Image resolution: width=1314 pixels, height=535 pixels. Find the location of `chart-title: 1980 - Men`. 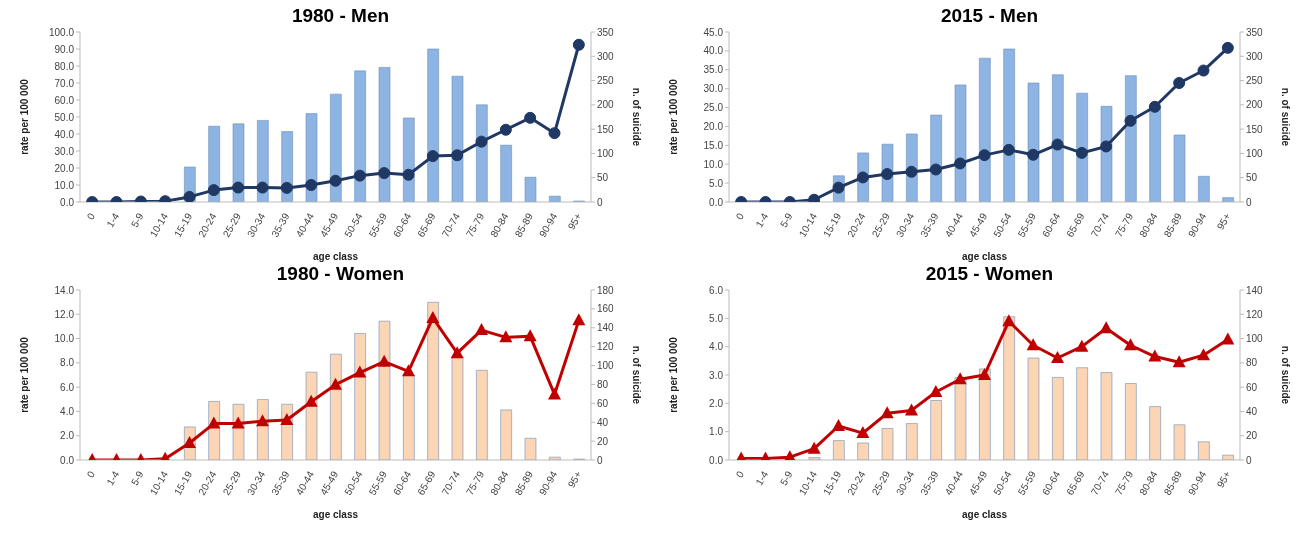

chart-title: 1980 - Men is located at coordinates (340, 16).